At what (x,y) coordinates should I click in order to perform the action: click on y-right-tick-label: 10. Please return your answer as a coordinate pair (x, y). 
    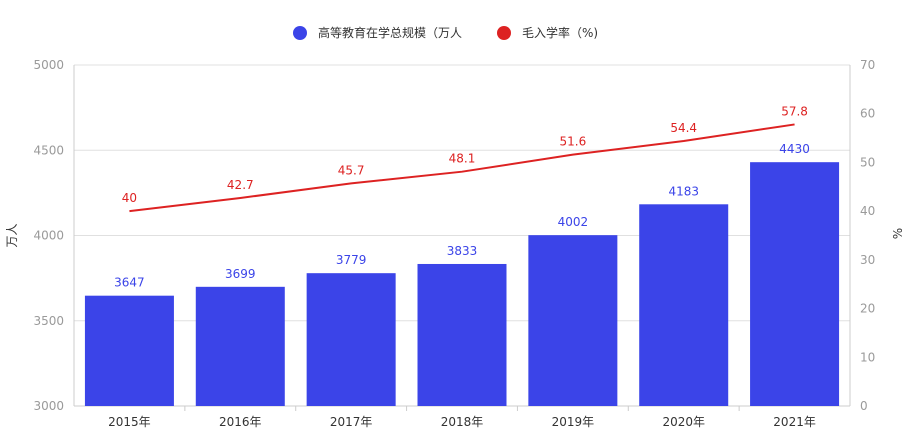
    Looking at the image, I should click on (867, 357).